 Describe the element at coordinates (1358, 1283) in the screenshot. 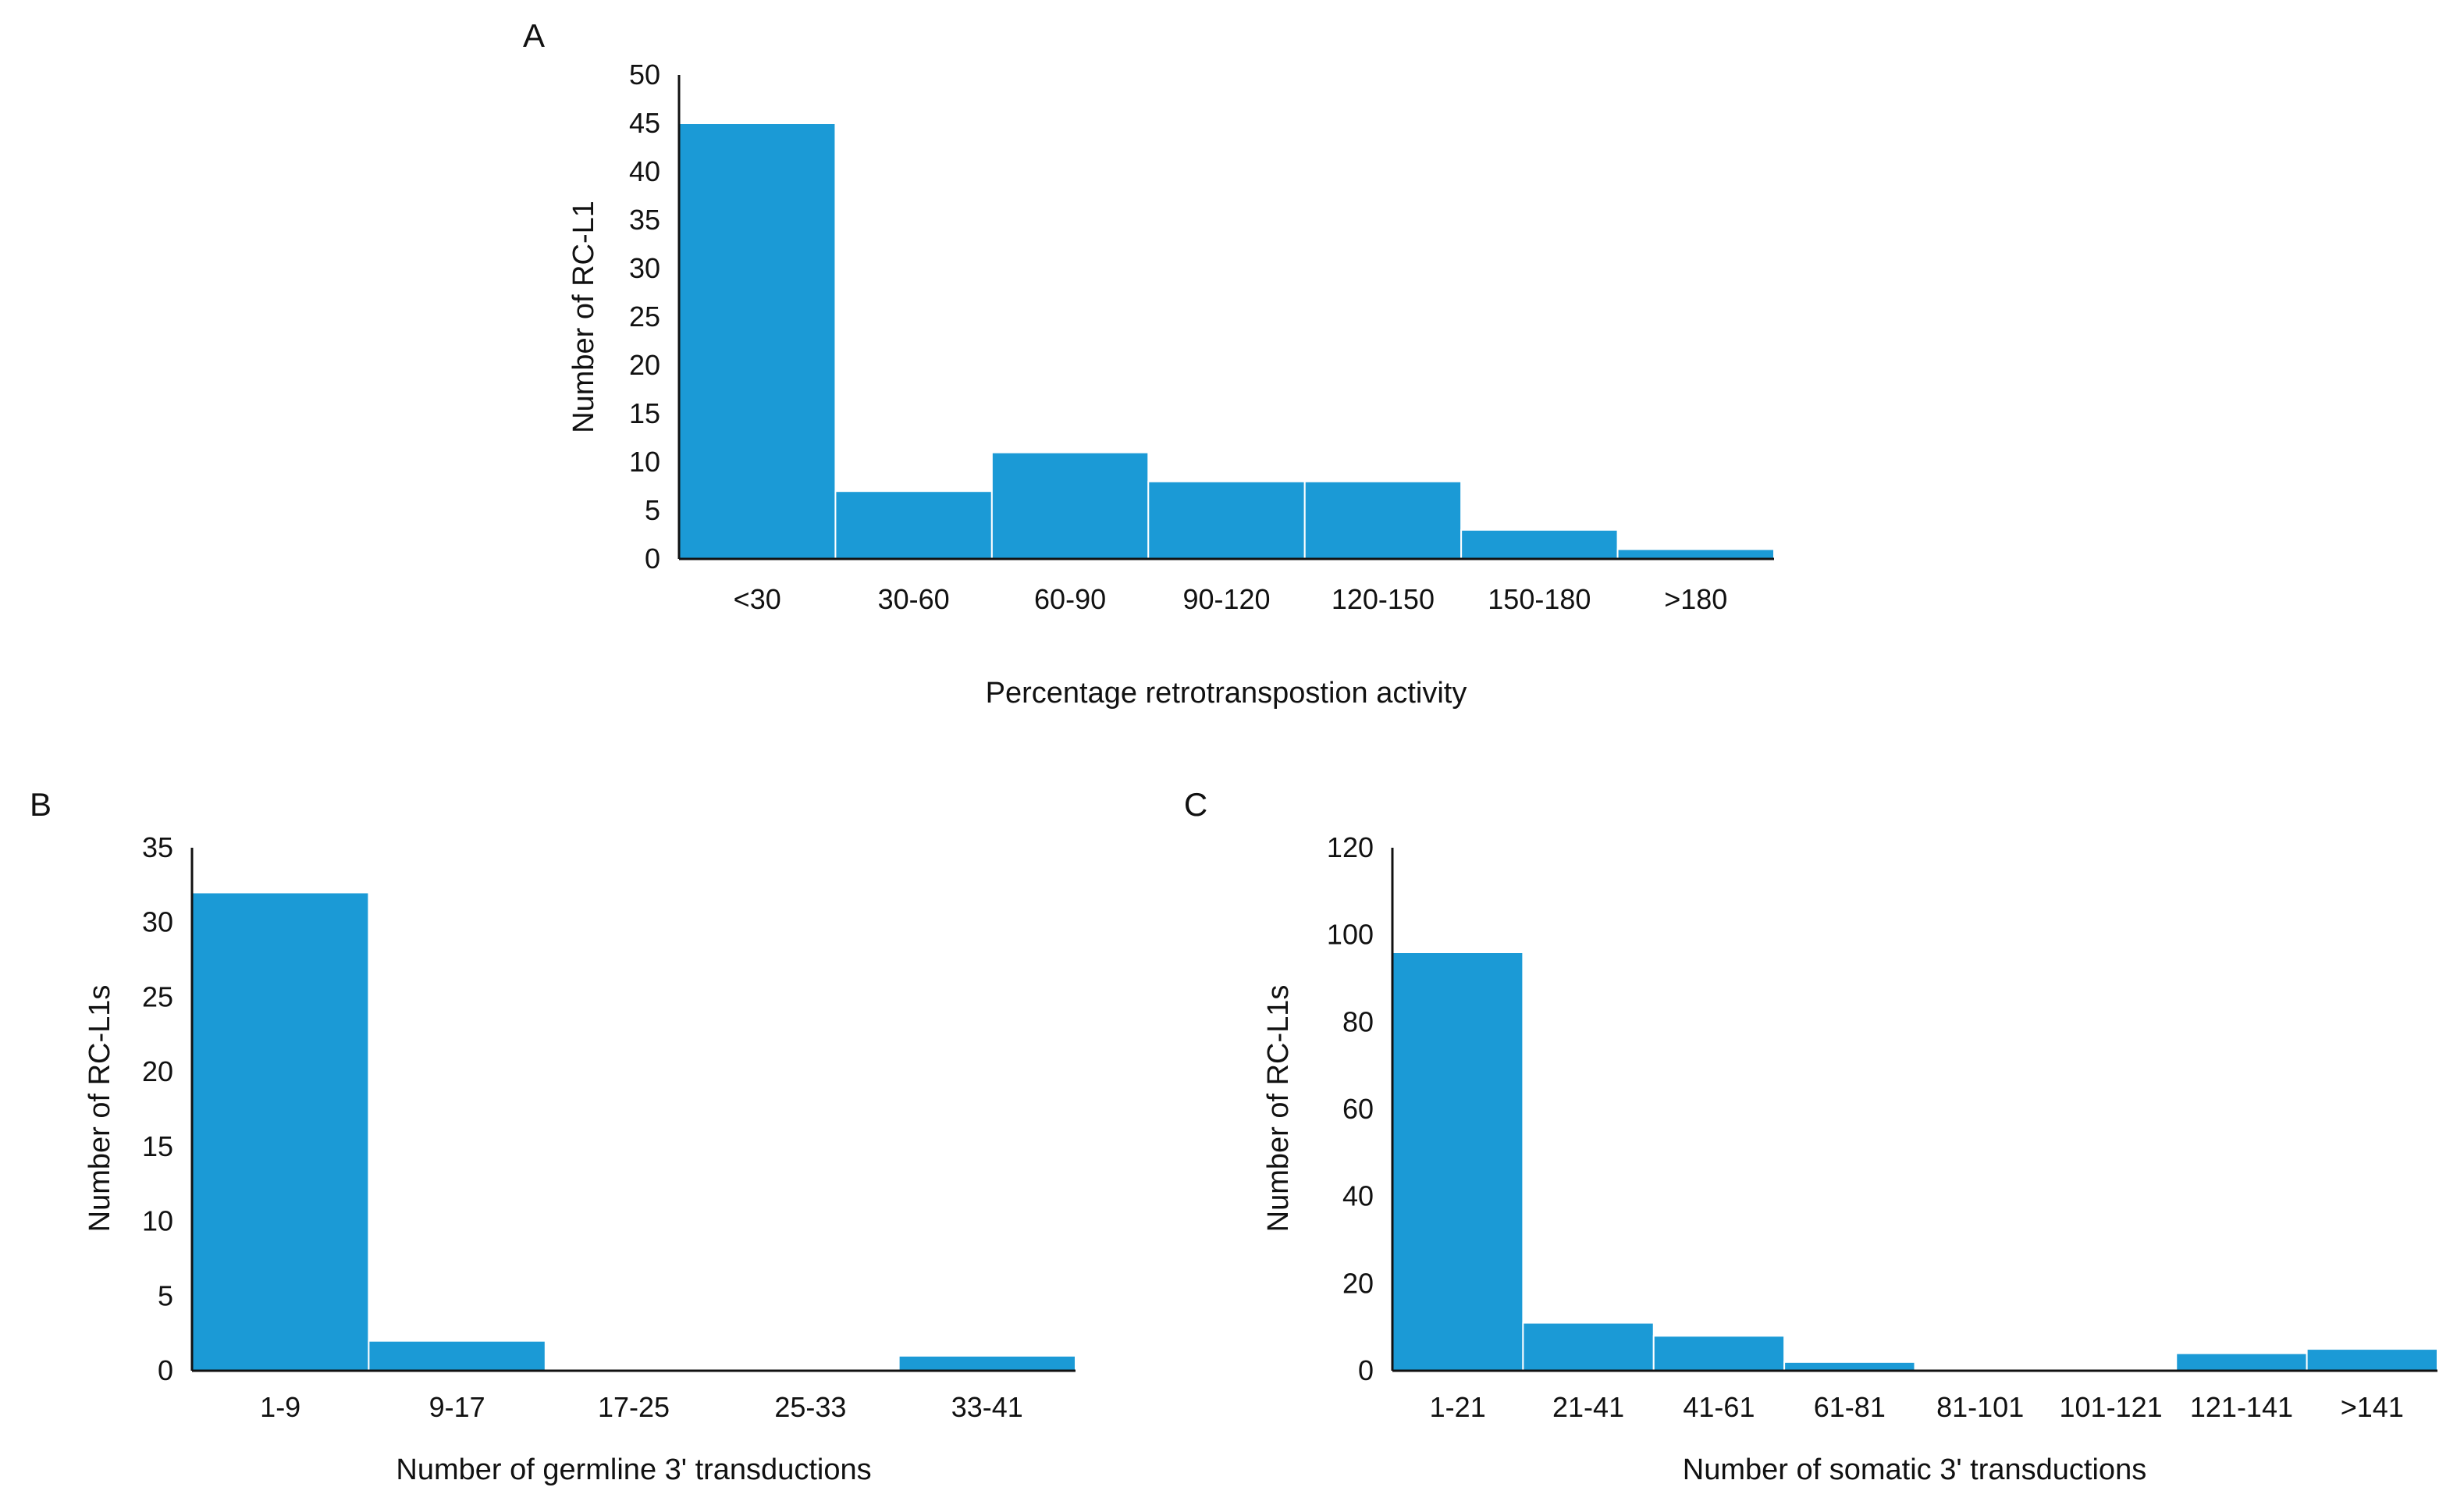

I see `y-tick-label-c-2: 20` at that location.